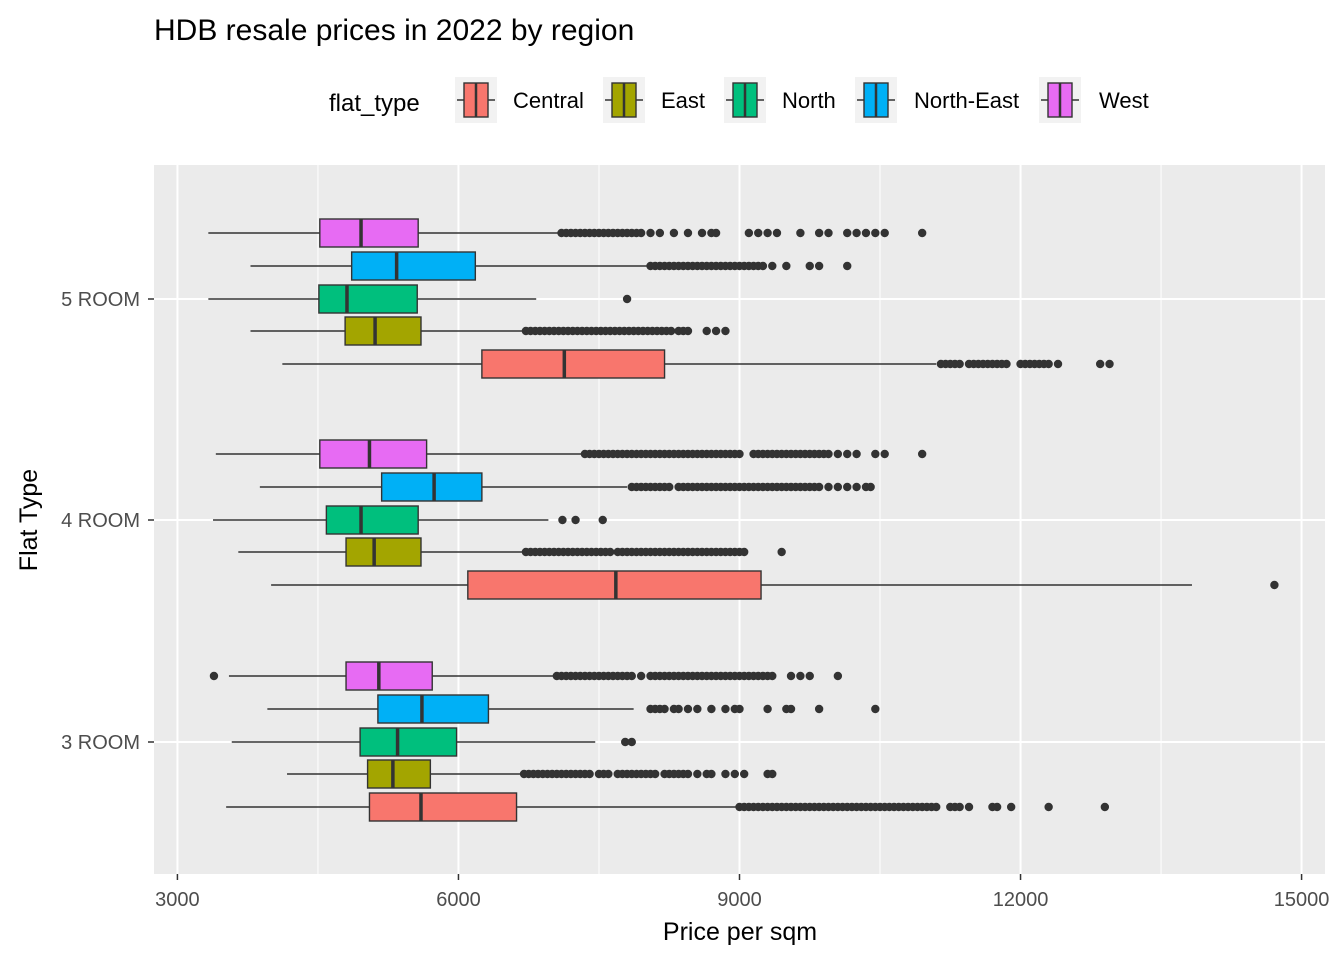 This screenshot has width=1344, height=960. Describe the element at coordinates (107, 521) in the screenshot. I see `y-axis: 3 ROOM 4 ROOM 5 ROOM` at that location.